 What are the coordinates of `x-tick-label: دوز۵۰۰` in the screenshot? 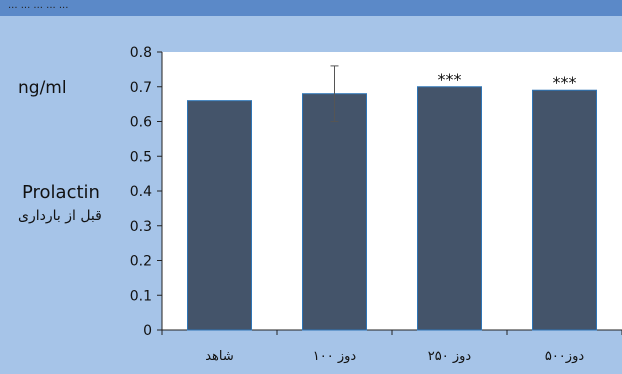 It's located at (565, 356).